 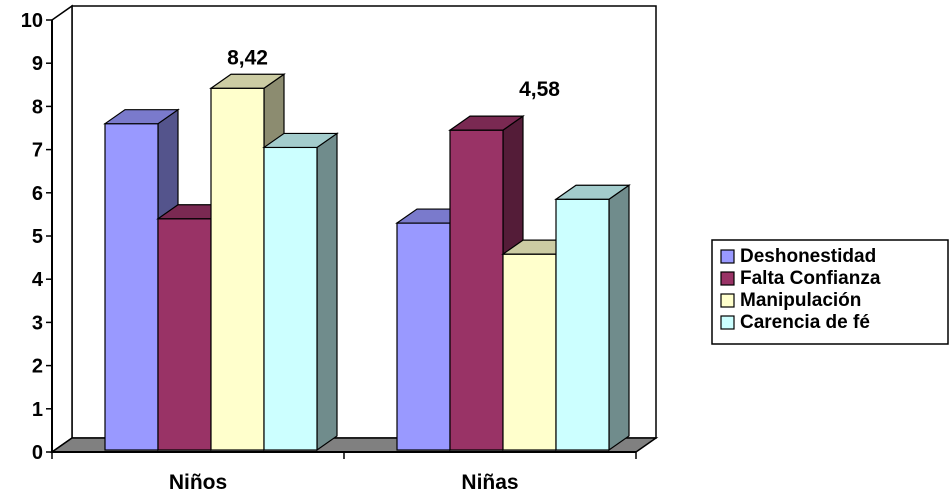 What do you see at coordinates (37, 410) in the screenshot?
I see `y-tick-label: 1` at bounding box center [37, 410].